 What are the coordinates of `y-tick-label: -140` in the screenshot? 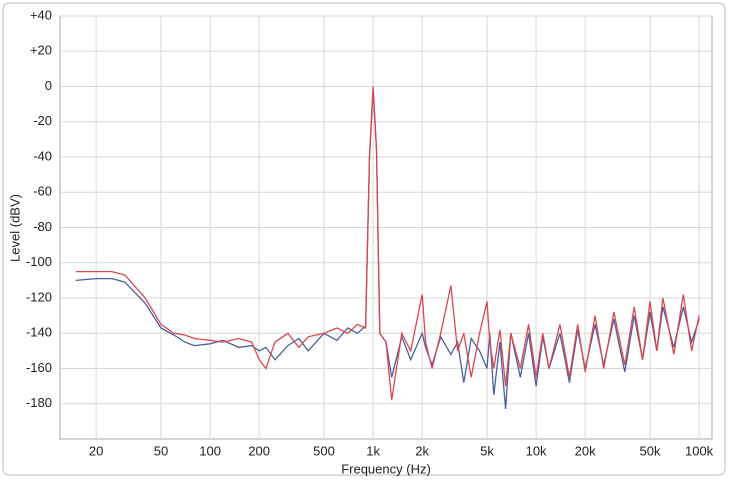 It's located at (39, 332).